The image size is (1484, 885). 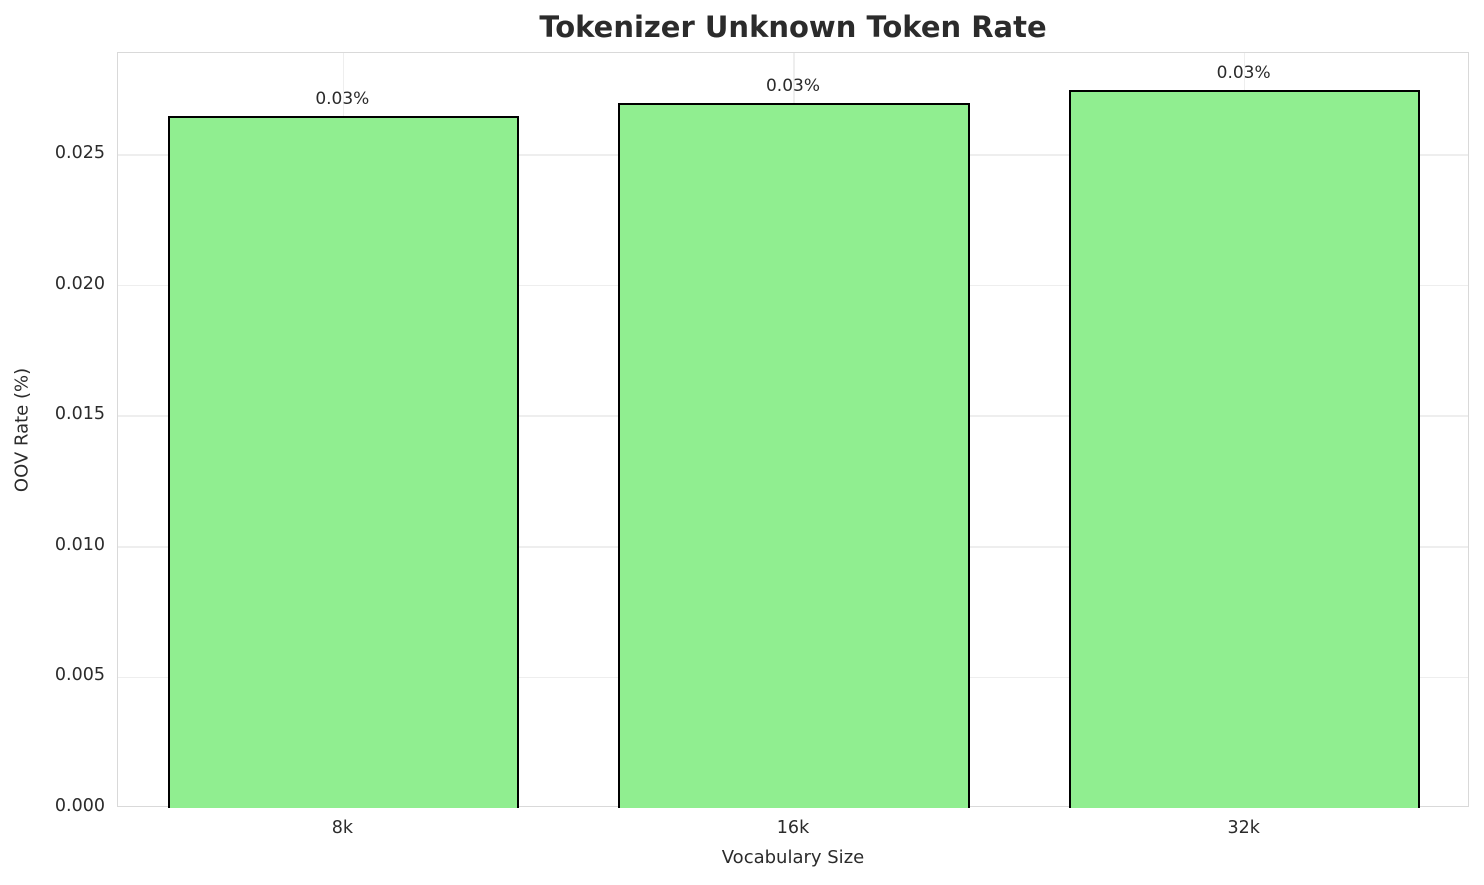 I want to click on y-tick-label: 0.020, so click(x=79, y=283).